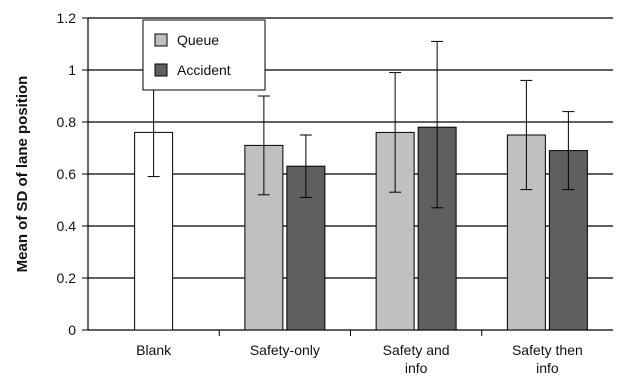 The image size is (618, 385). Describe the element at coordinates (67, 278) in the screenshot. I see `y-tick-label: 0.2` at that location.